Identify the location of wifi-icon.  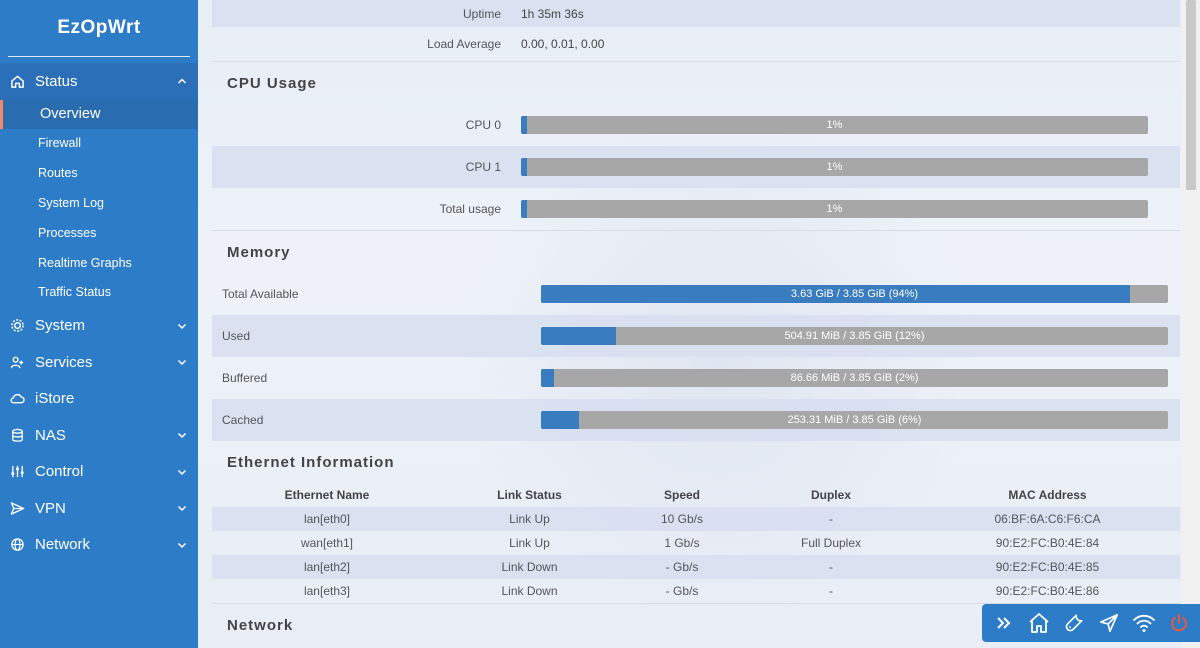
(1144, 623).